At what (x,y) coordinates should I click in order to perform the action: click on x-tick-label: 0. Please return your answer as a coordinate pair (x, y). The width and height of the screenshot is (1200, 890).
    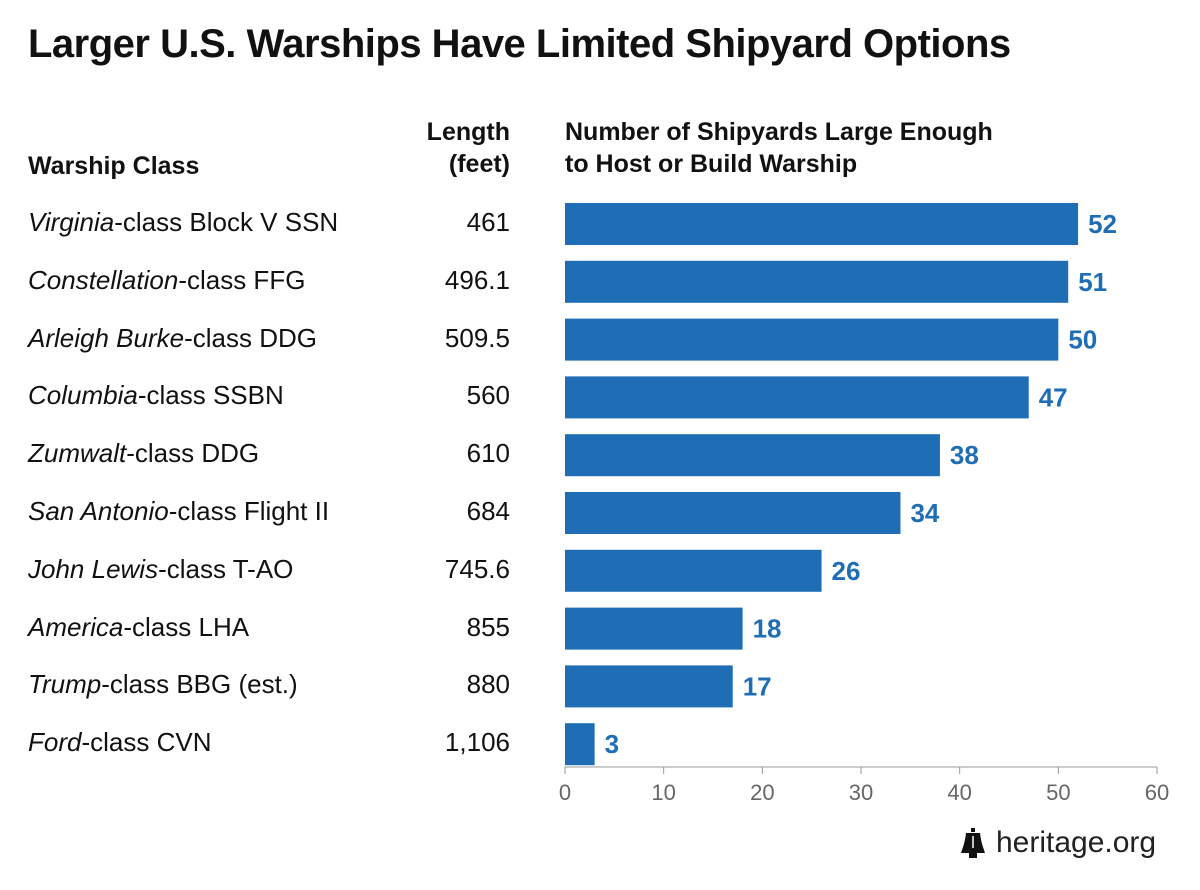
    Looking at the image, I should click on (565, 792).